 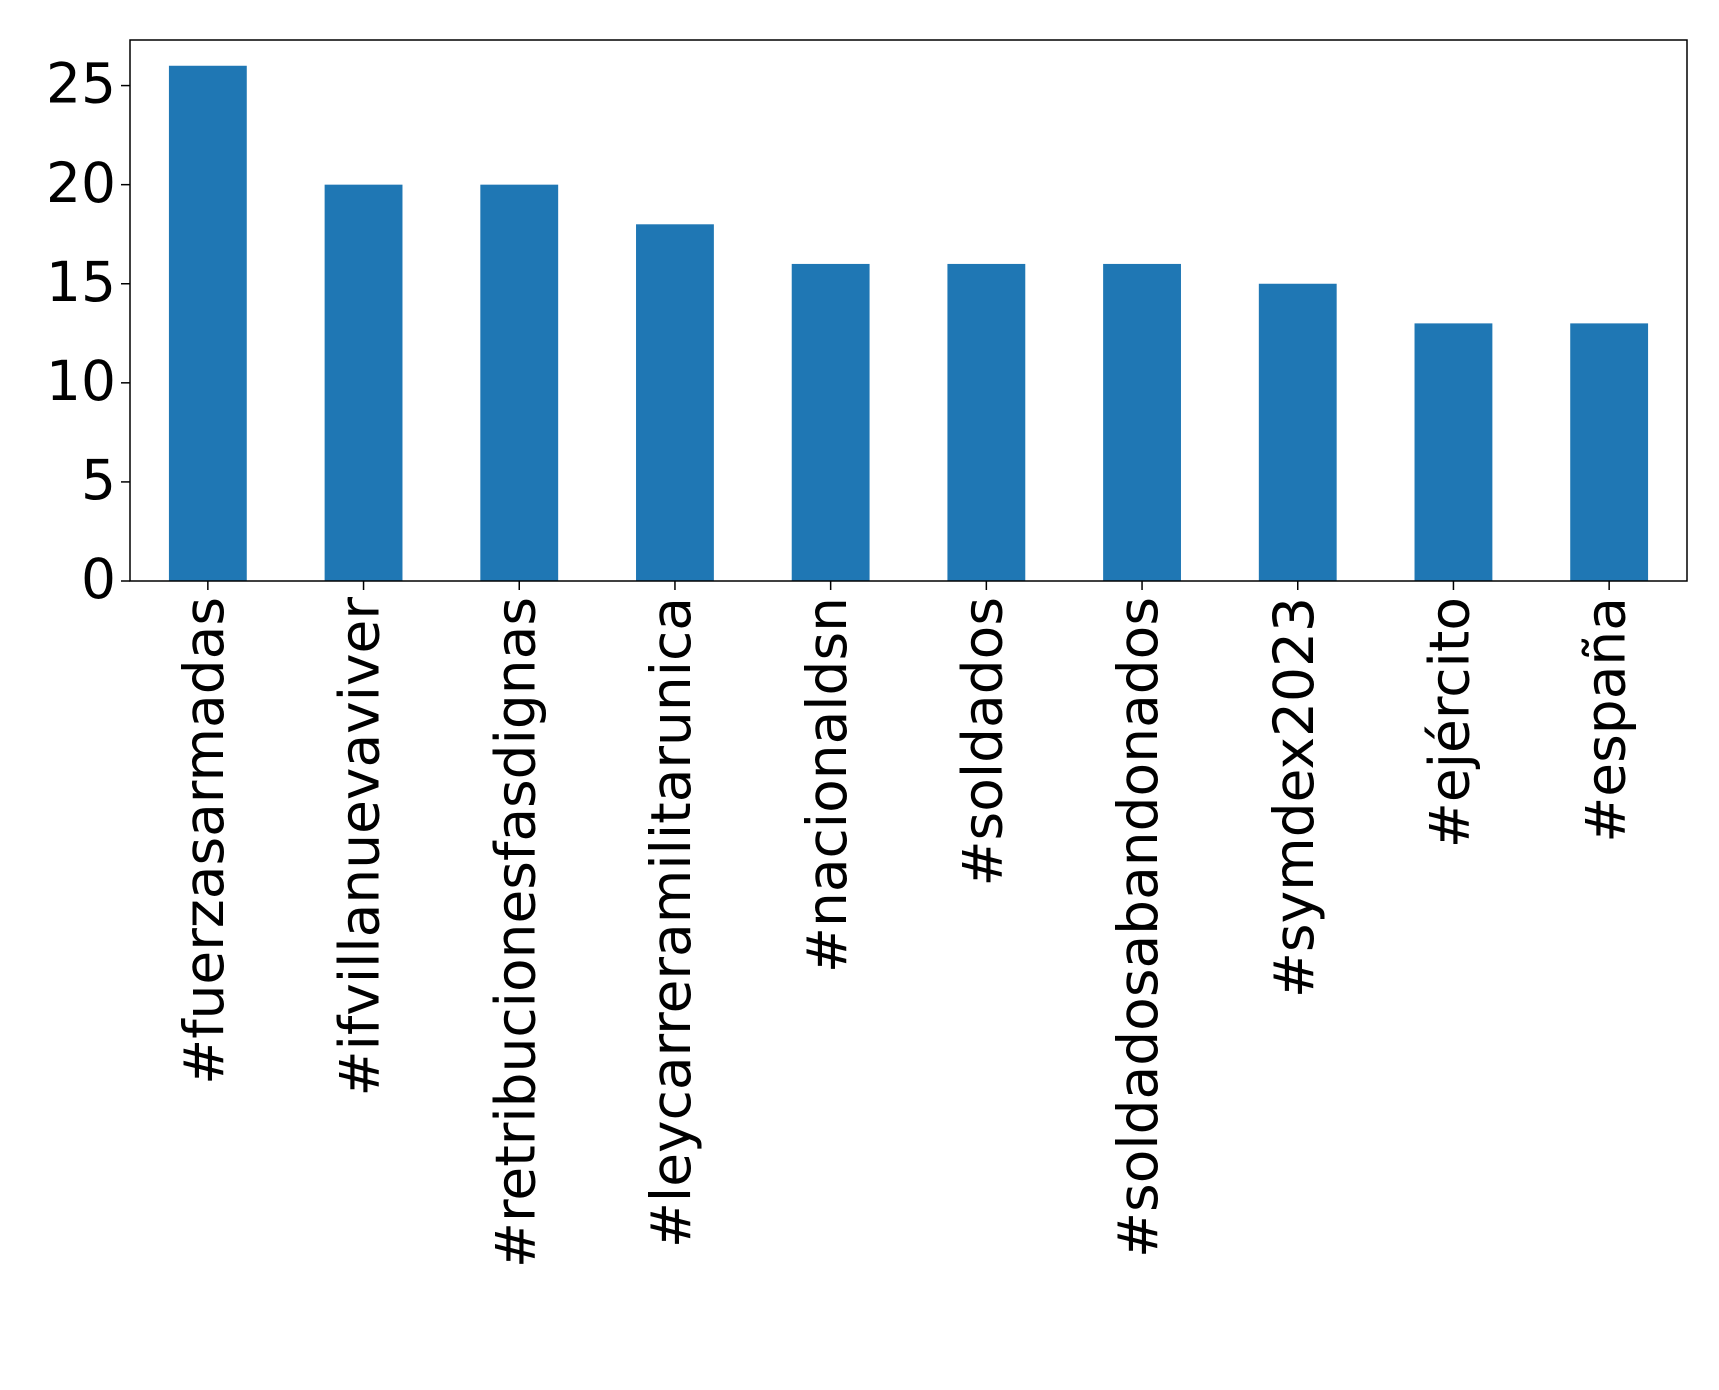 What do you see at coordinates (982, 742) in the screenshot?
I see `x-tick-label: #soldados` at bounding box center [982, 742].